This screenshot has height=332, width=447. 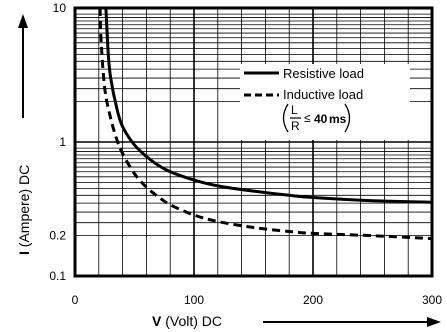 What do you see at coordinates (23, 21) in the screenshot?
I see `y-axis-arrowhead` at bounding box center [23, 21].